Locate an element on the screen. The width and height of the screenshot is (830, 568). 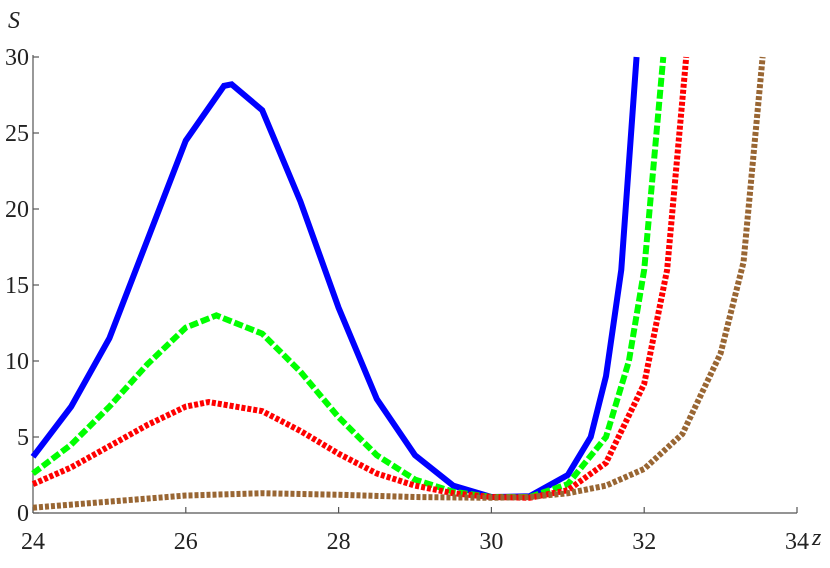
y-tick-label: 25 is located at coordinates (17, 134).